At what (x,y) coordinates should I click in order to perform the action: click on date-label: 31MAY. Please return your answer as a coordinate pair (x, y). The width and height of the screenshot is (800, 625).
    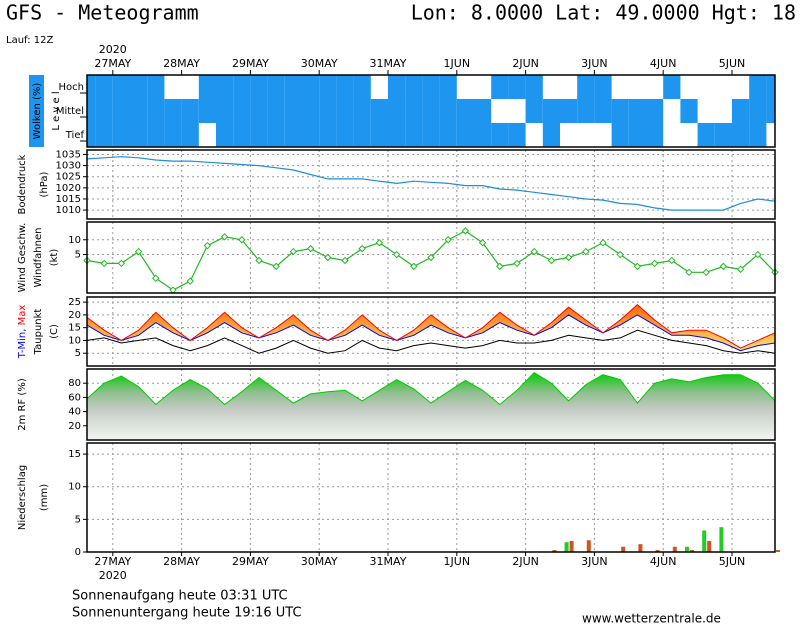
    Looking at the image, I should click on (388, 63).